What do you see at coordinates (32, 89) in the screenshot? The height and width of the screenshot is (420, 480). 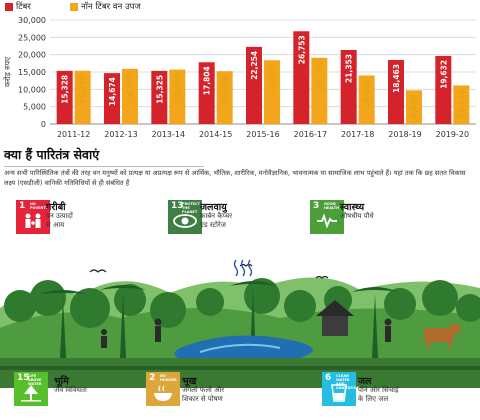 I see `y-tick-label: 10,000` at bounding box center [32, 89].